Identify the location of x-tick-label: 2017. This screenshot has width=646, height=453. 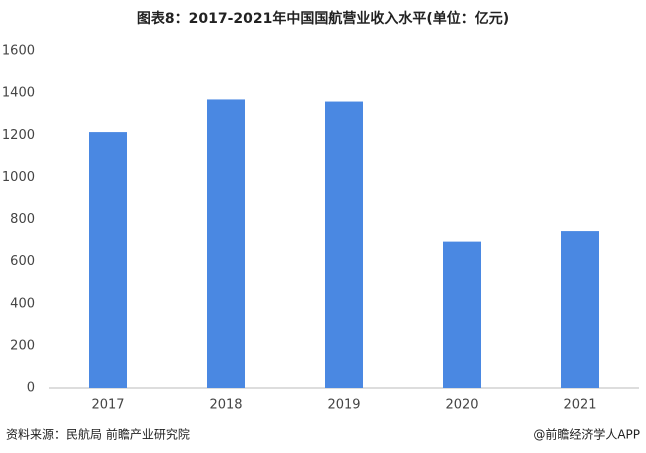
(107, 405).